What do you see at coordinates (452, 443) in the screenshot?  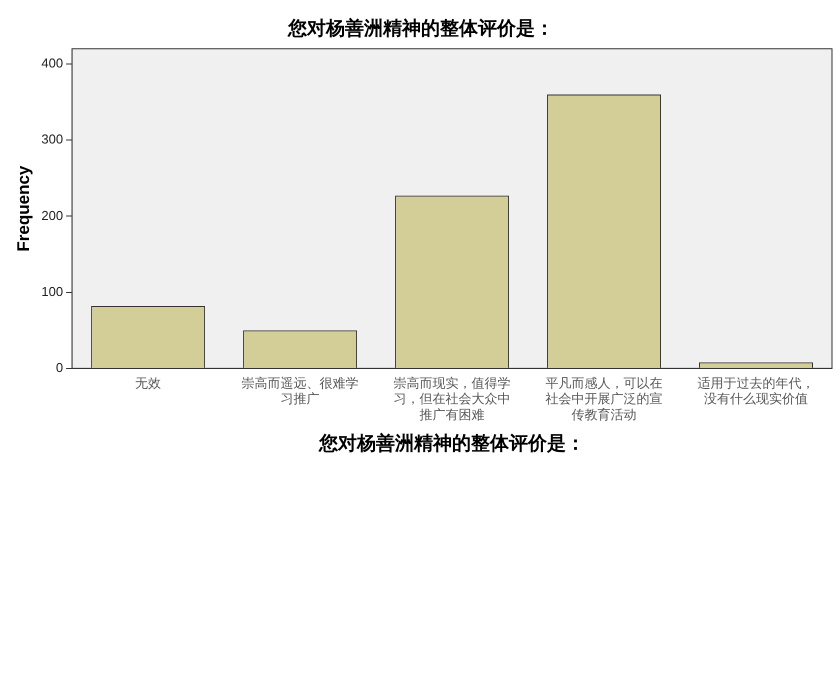 I see `x-axis-title: 您对杨善洲精神的整体评价是：` at bounding box center [452, 443].